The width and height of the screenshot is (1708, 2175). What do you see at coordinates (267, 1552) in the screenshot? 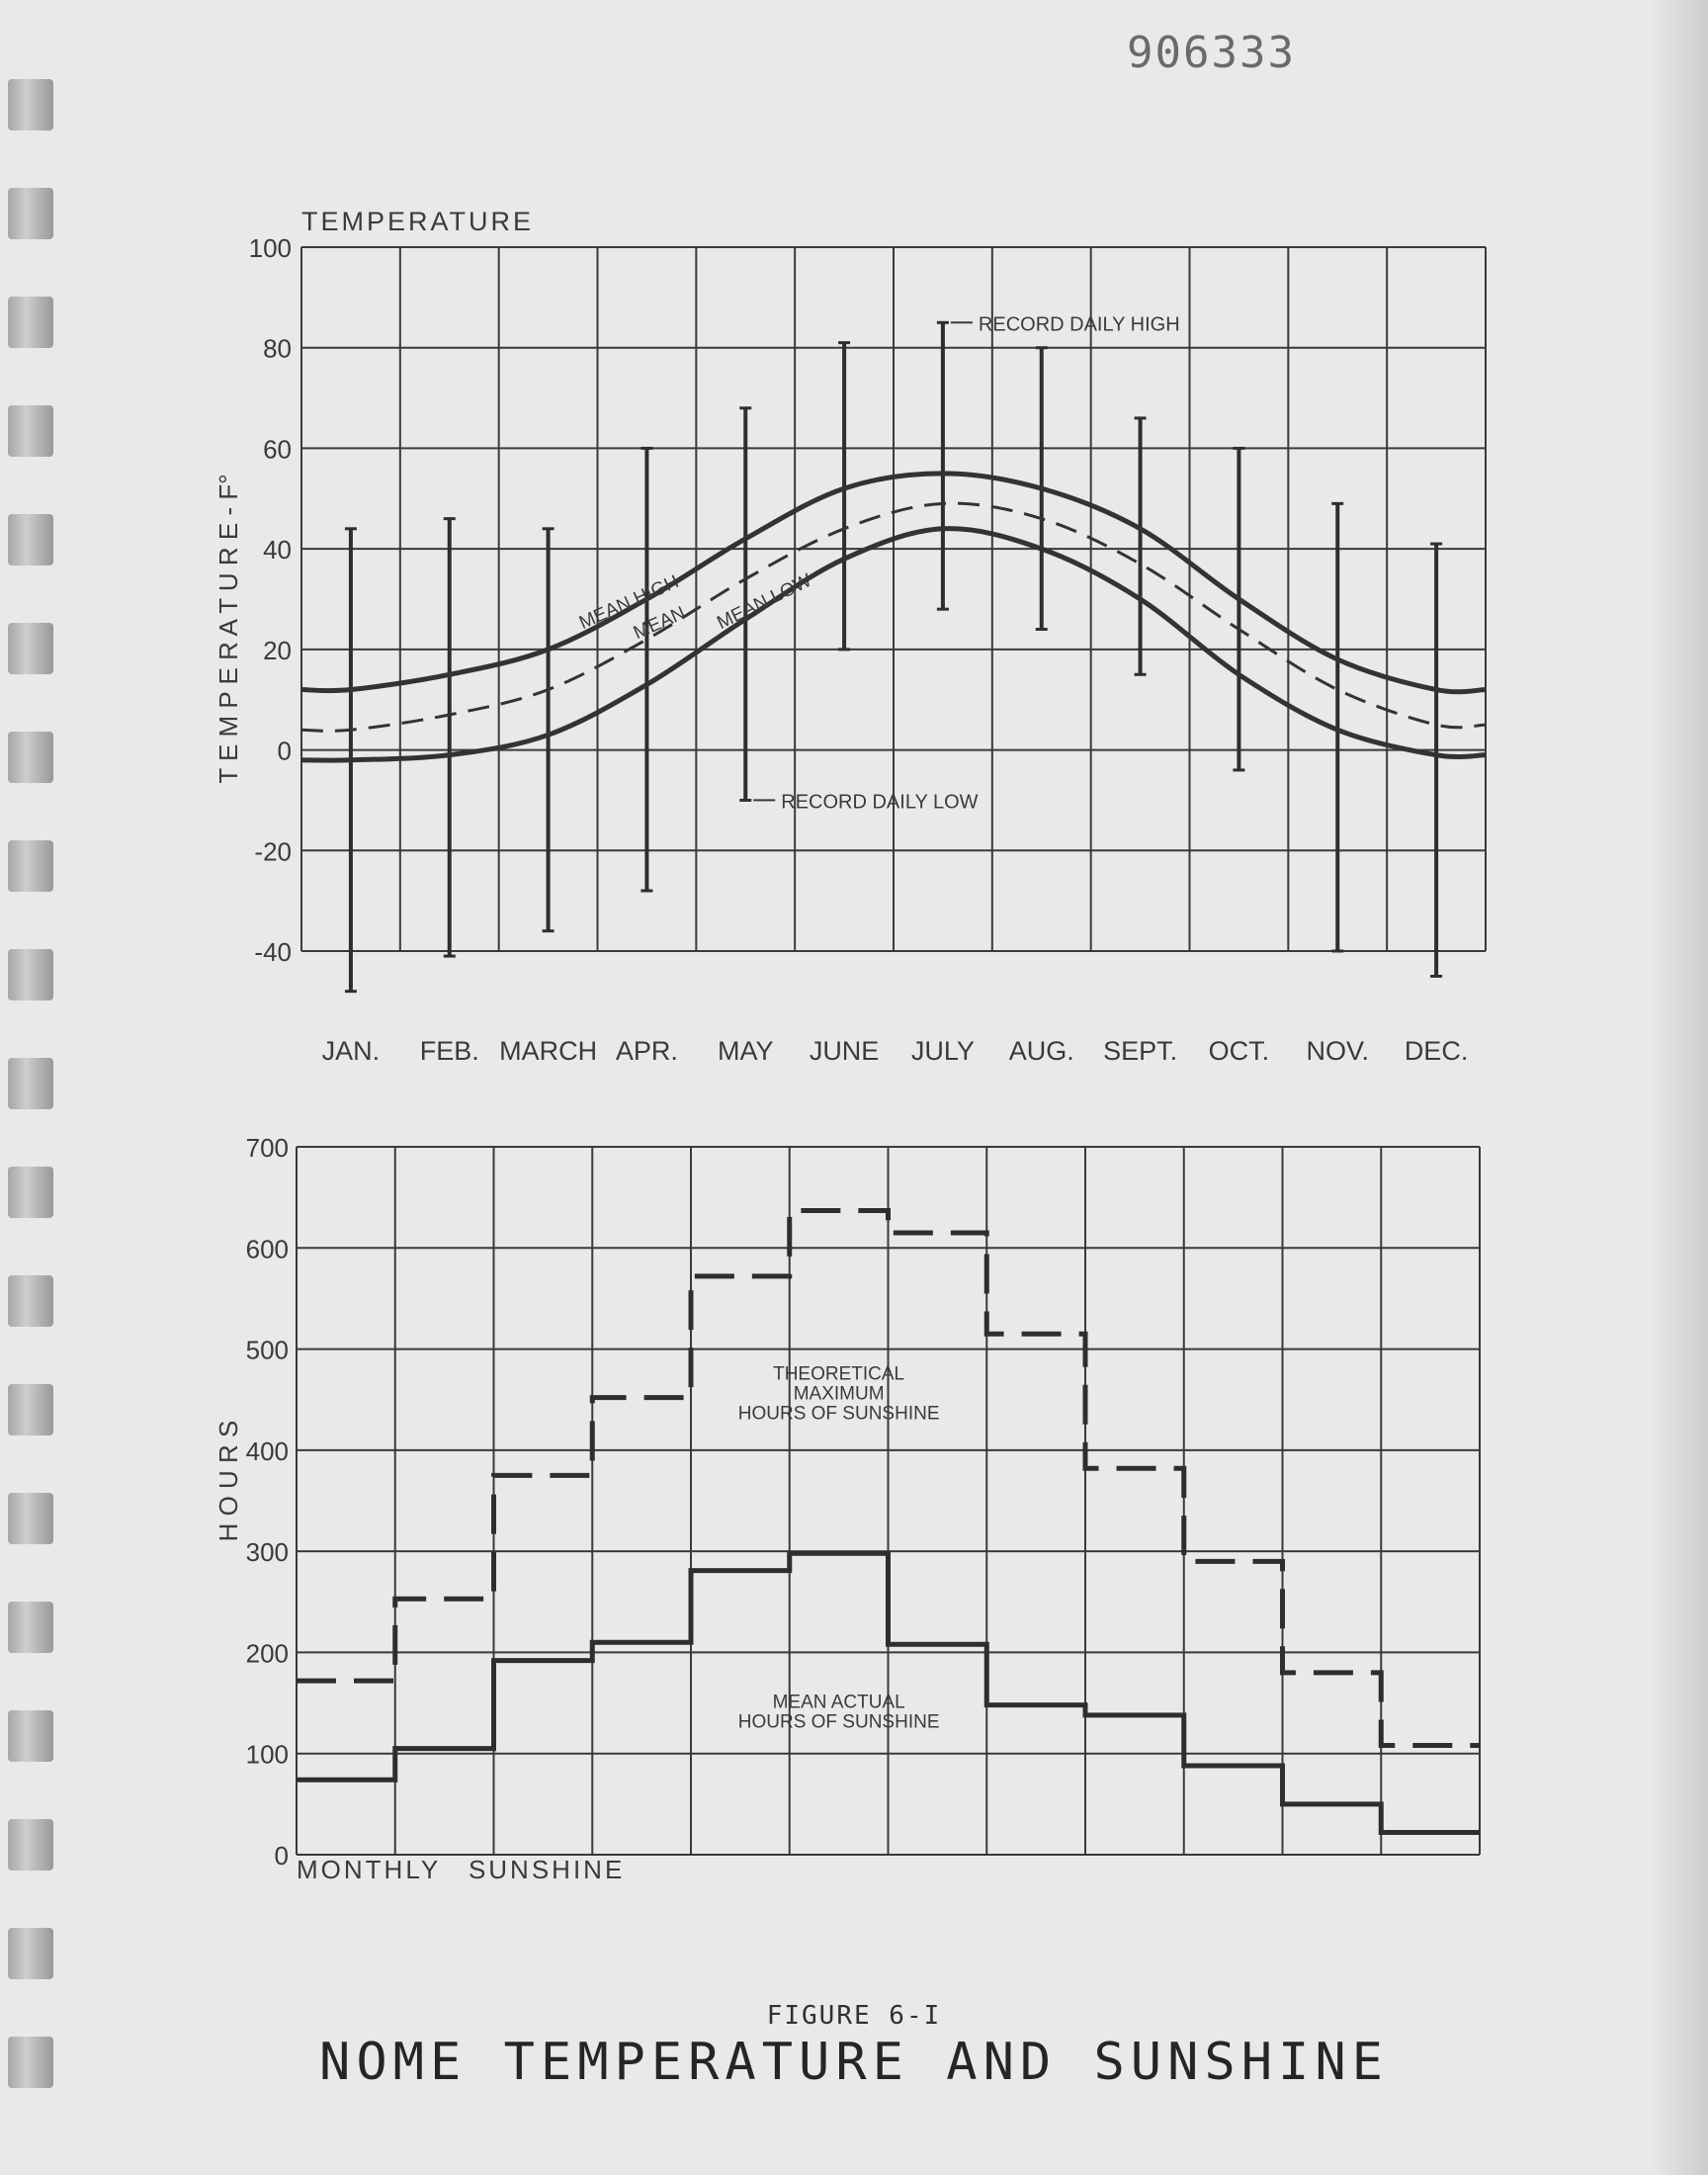
I see `y-tick-label: 300` at bounding box center [267, 1552].